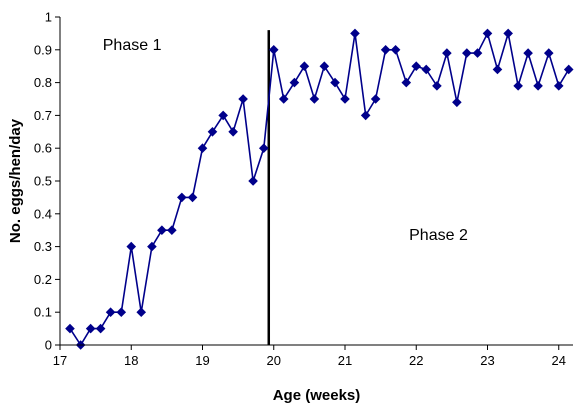 The width and height of the screenshot is (582, 409). What do you see at coordinates (48, 17) in the screenshot?
I see `y-tick-label: 1` at bounding box center [48, 17].